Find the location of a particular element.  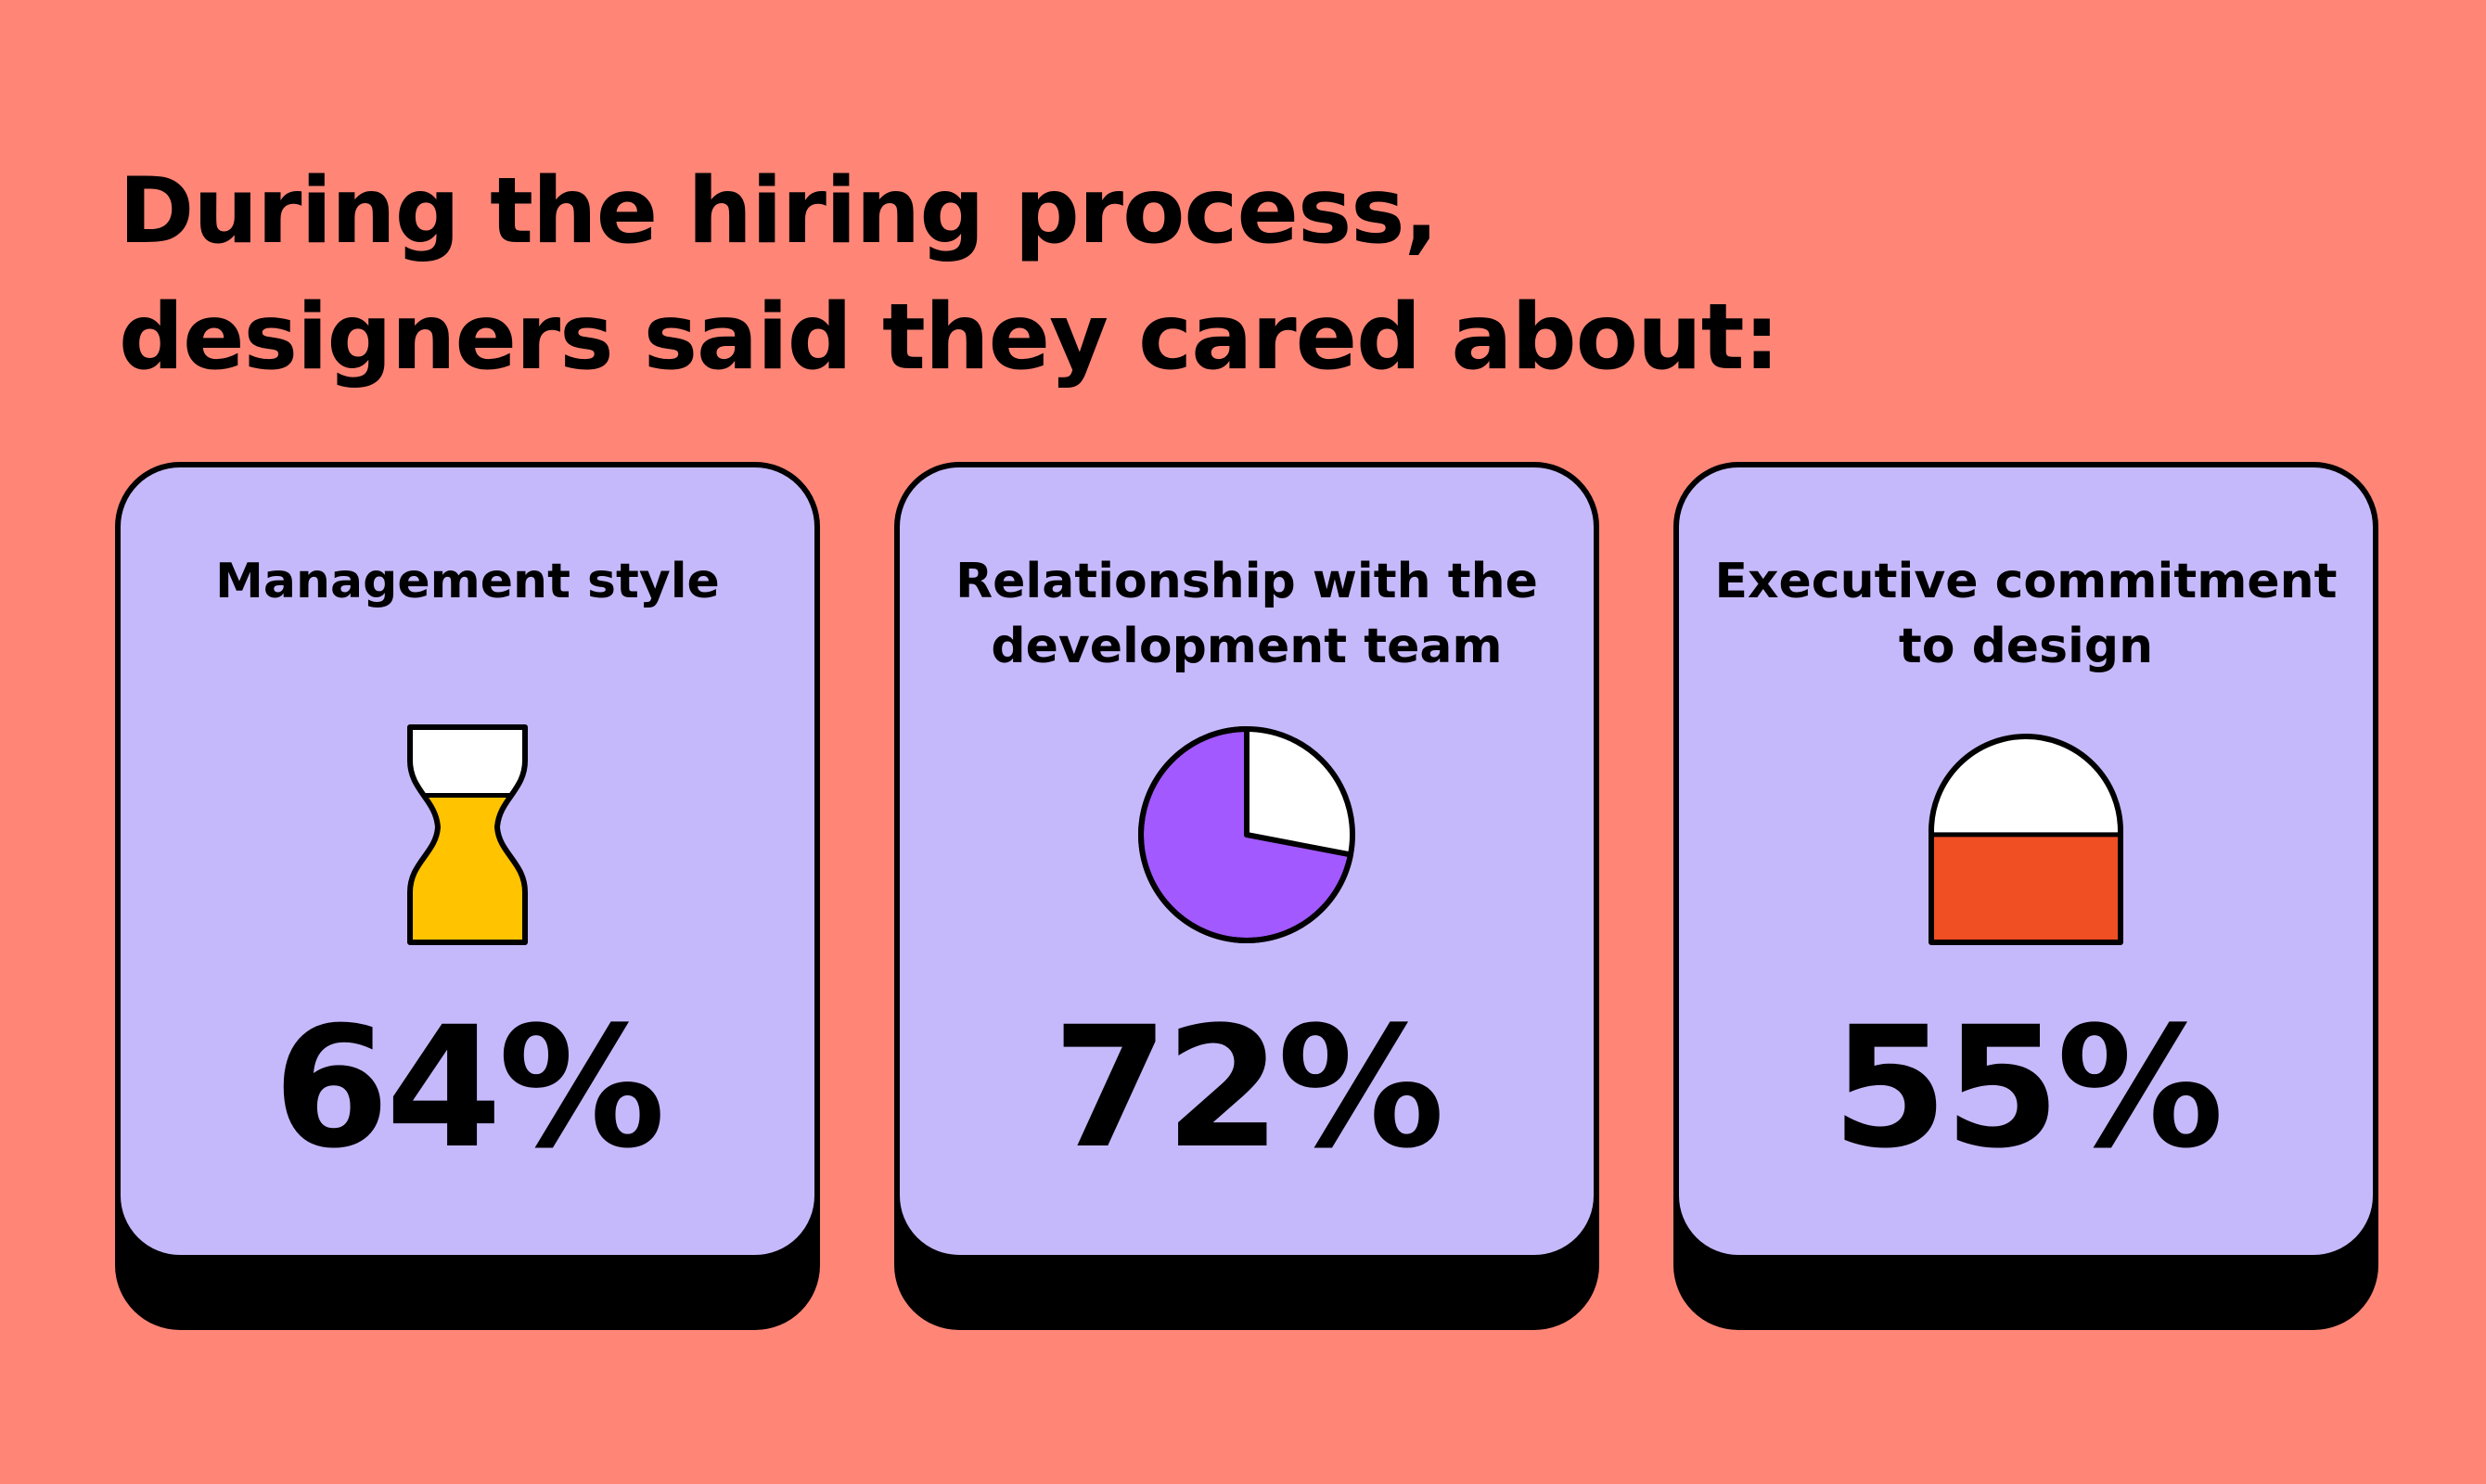

card-label-line-1: Management style is located at coordinates (467, 581).